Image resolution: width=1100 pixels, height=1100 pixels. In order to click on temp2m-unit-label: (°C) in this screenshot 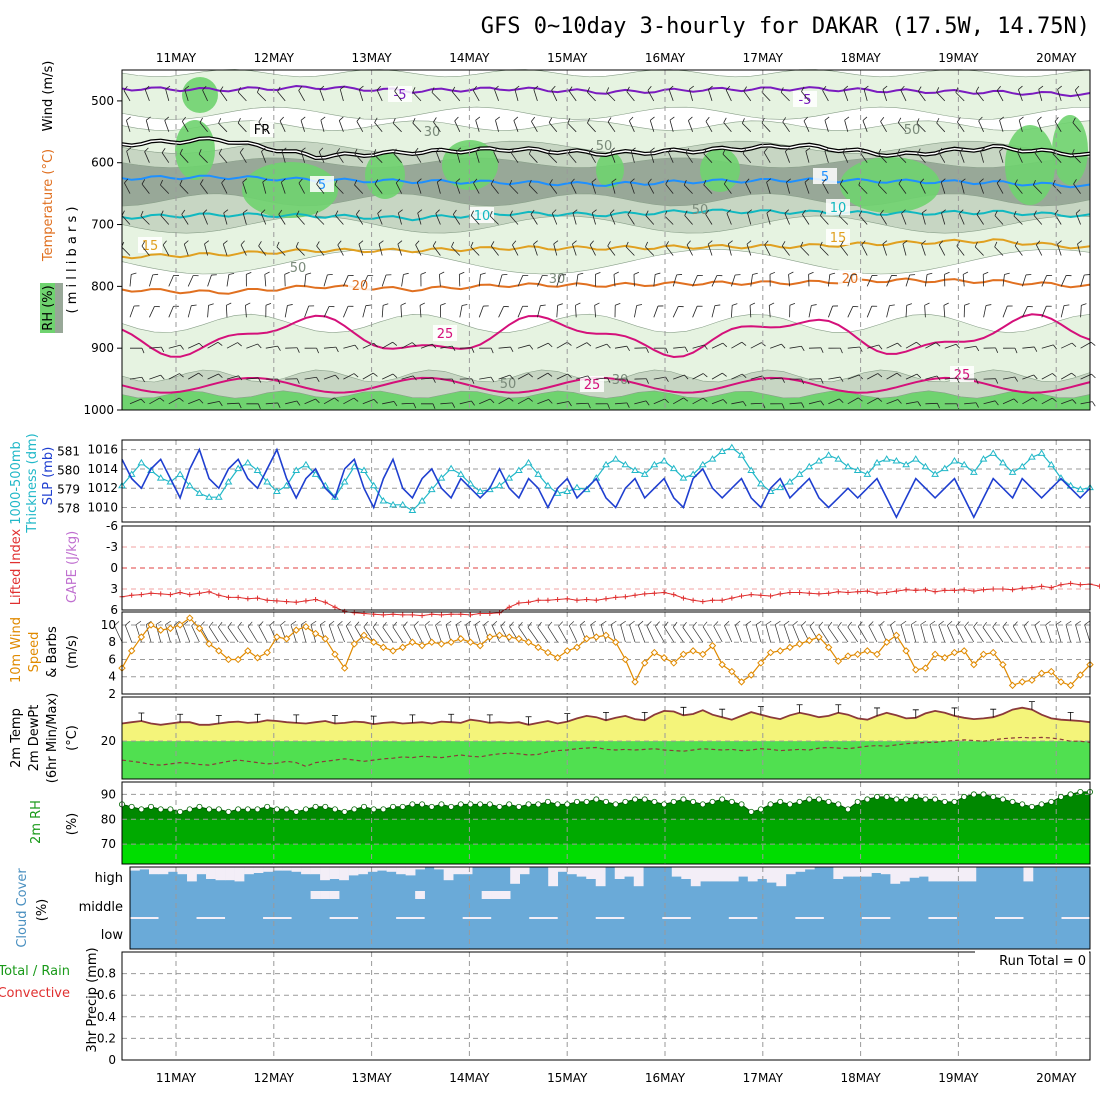, I will do `click(72, 738)`.